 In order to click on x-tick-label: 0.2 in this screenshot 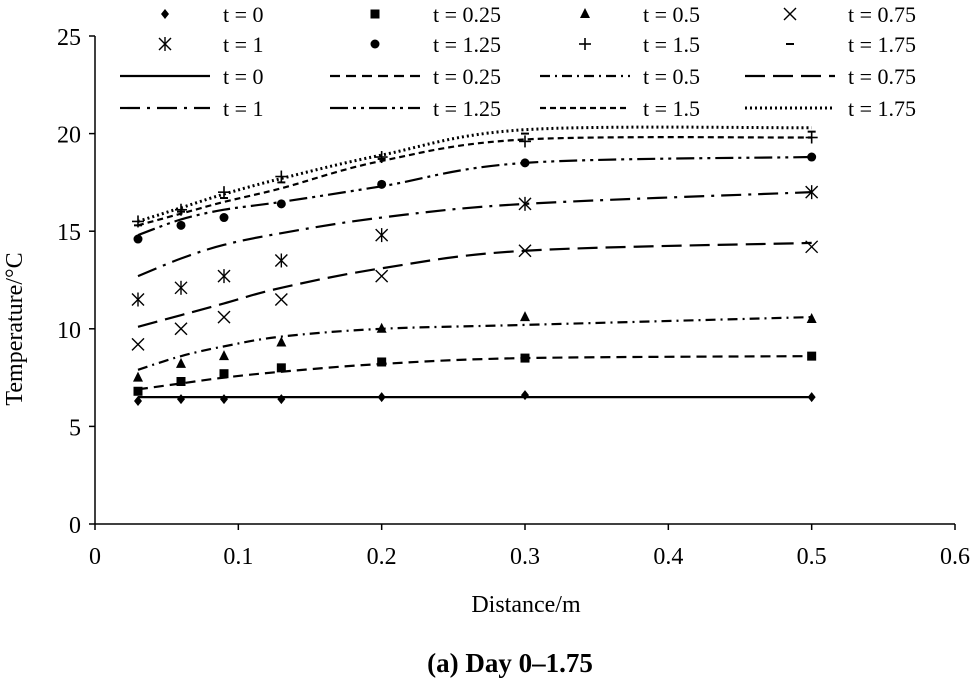, I will do `click(382, 557)`.